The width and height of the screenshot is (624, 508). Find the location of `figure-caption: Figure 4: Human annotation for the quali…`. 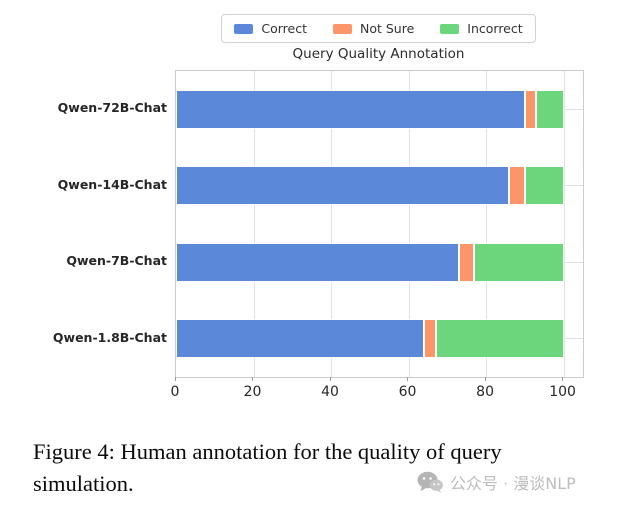

figure-caption: Figure 4: Human annotation for the quali… is located at coordinates (316, 468).